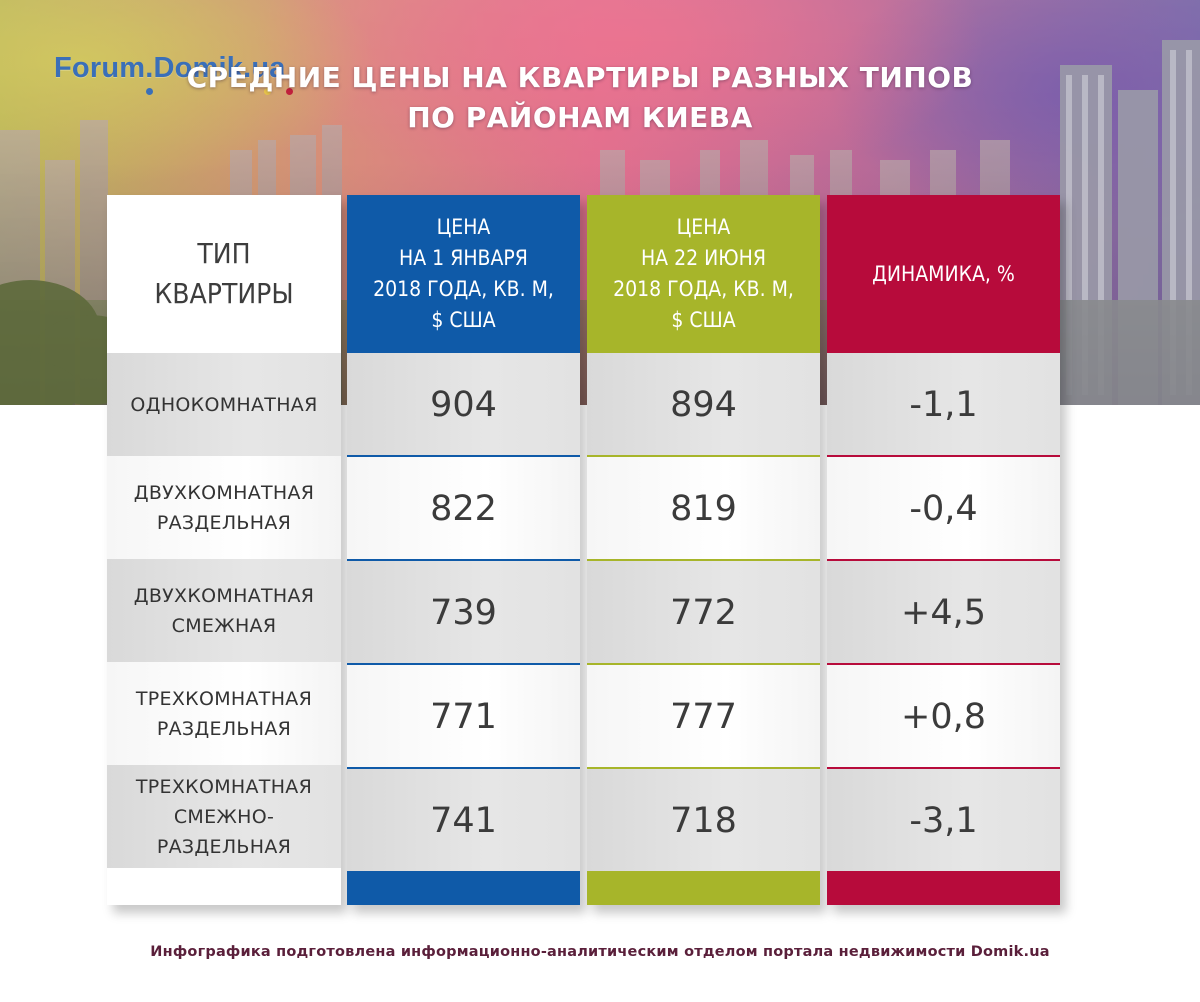 The image size is (1200, 1002). I want to click on row-1-type-cell: ОДНОКОМНАТНАЯ, so click(224, 404).